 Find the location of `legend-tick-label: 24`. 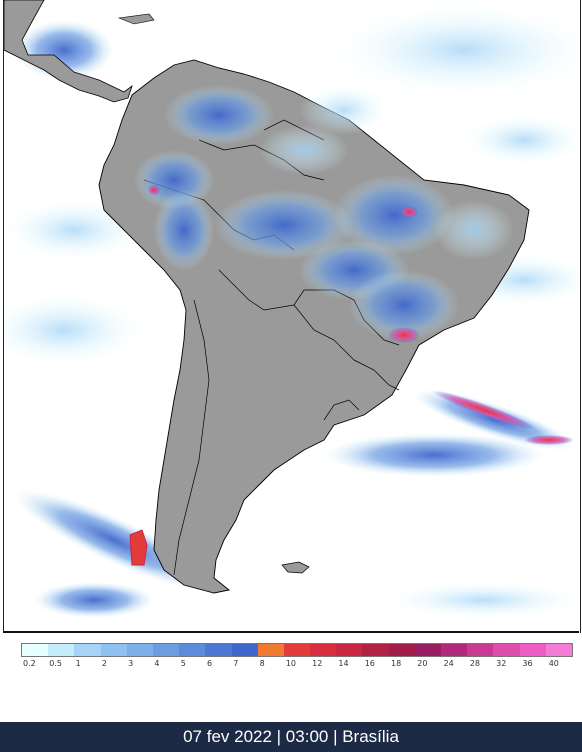

legend-tick-label: 24 is located at coordinates (448, 663).